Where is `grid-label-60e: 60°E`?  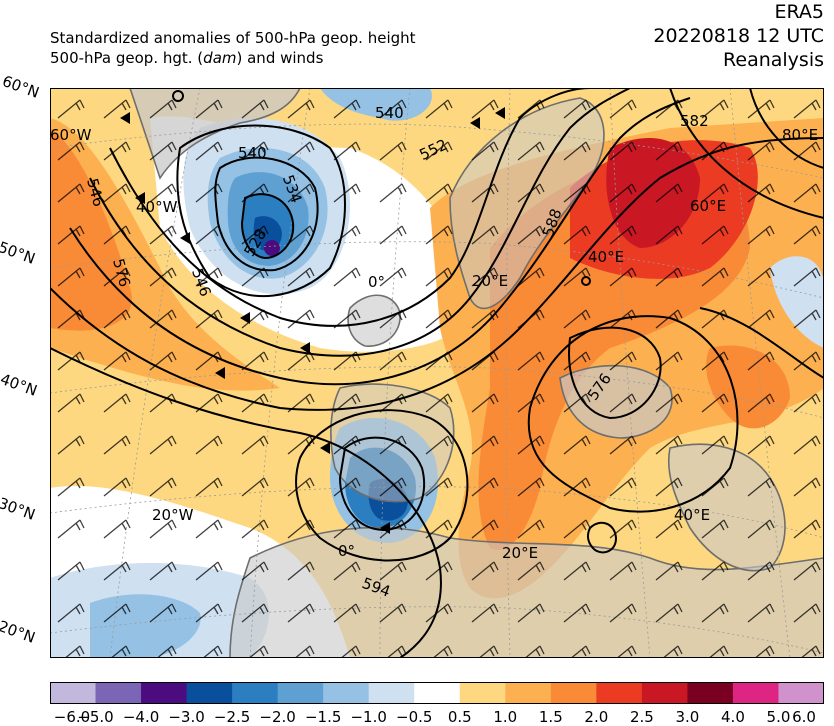
grid-label-60e: 60°E is located at coordinates (708, 206).